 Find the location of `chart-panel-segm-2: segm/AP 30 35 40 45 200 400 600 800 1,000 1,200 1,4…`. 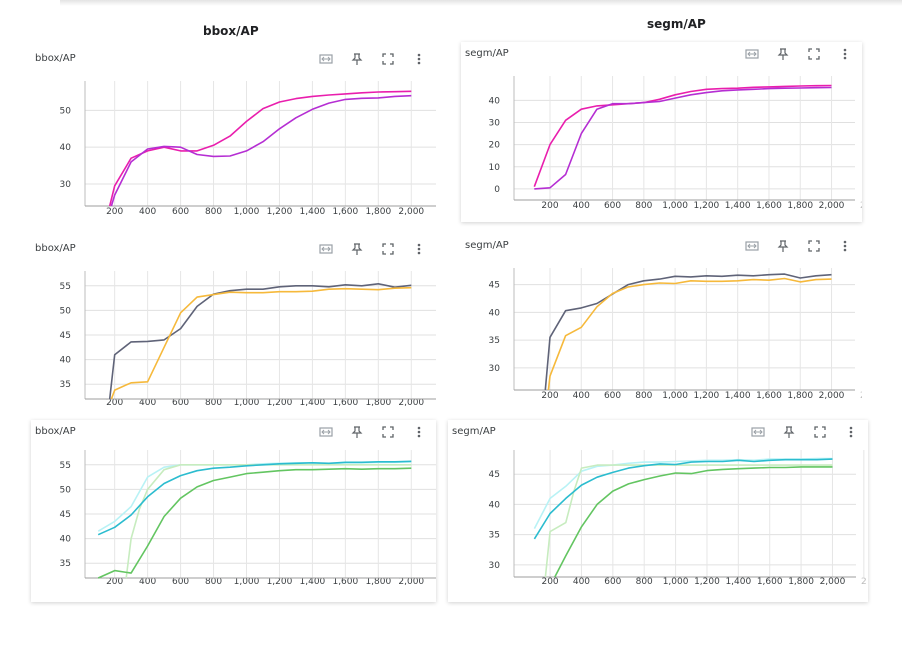

chart-panel-segm-2: segm/AP 30 35 40 45 200 400 600 800 1,000 1,200 1,4… is located at coordinates (661, 324).